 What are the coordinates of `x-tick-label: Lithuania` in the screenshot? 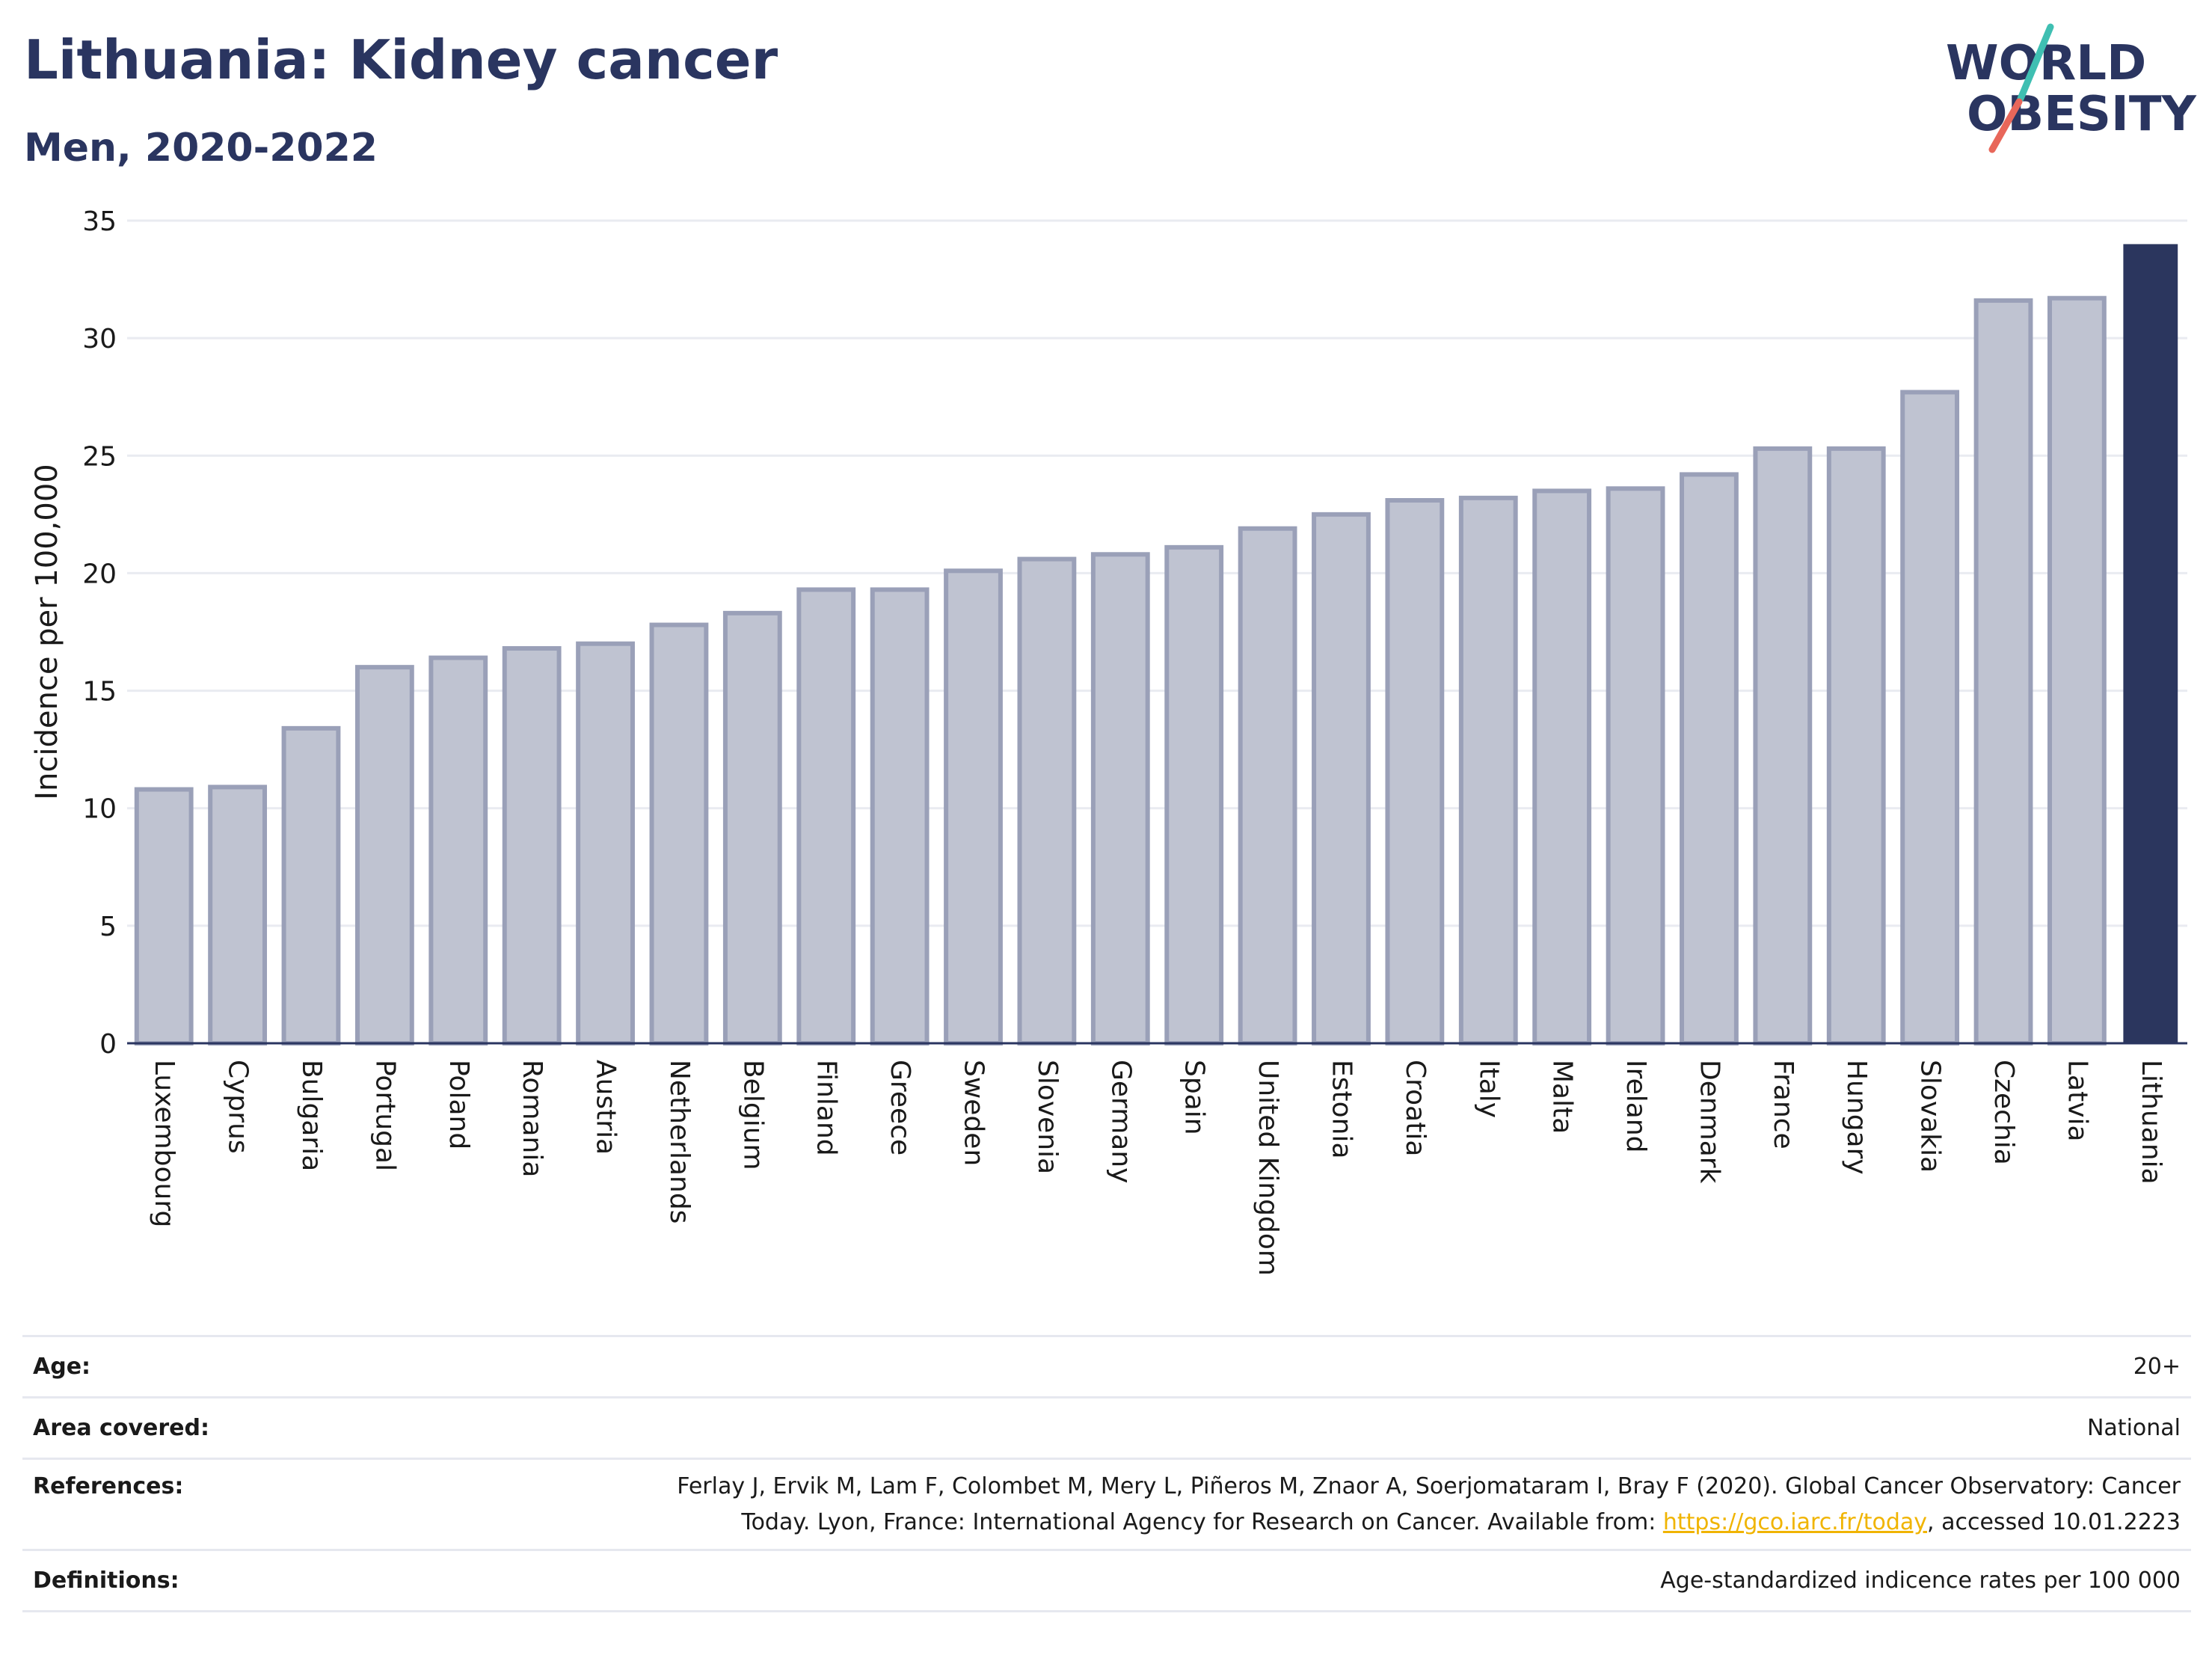 It's located at (2151, 1122).